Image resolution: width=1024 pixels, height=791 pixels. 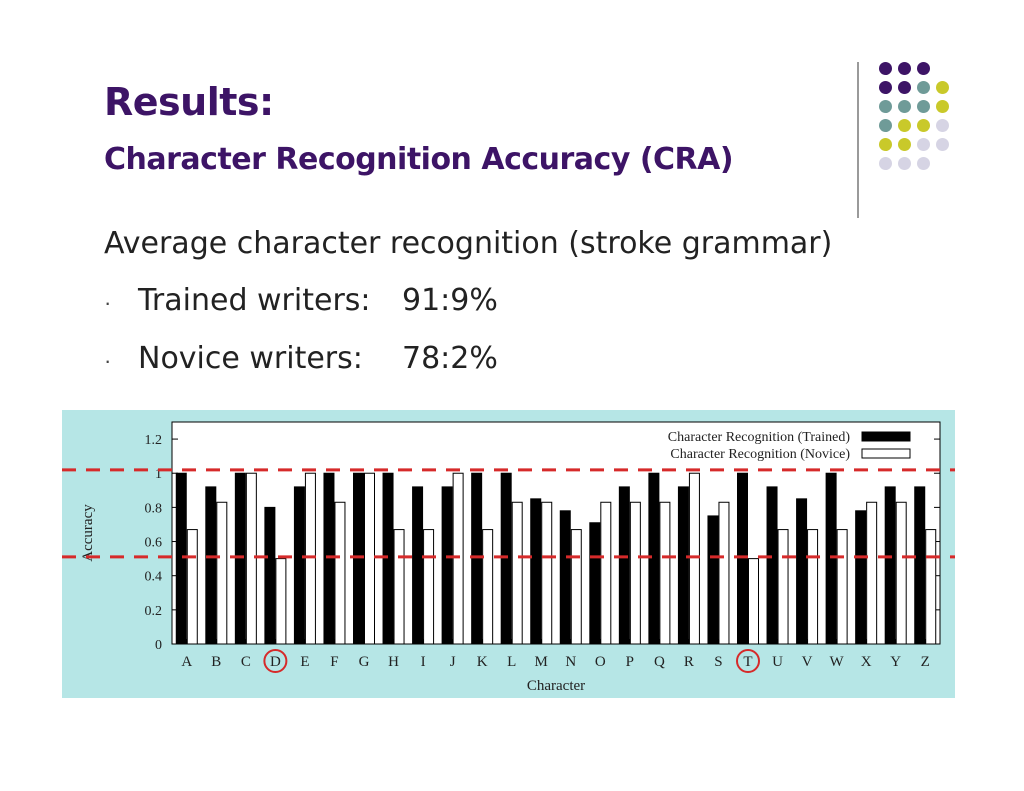 What do you see at coordinates (482, 662) in the screenshot?
I see `x-tick-label: K` at bounding box center [482, 662].